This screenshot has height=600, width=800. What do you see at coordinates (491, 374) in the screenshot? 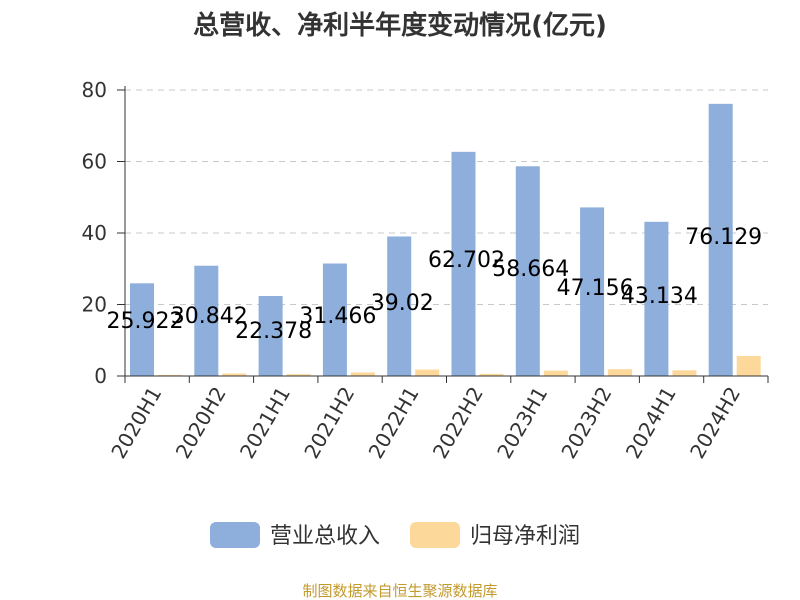
I see `profit-bar-2022H2` at bounding box center [491, 374].